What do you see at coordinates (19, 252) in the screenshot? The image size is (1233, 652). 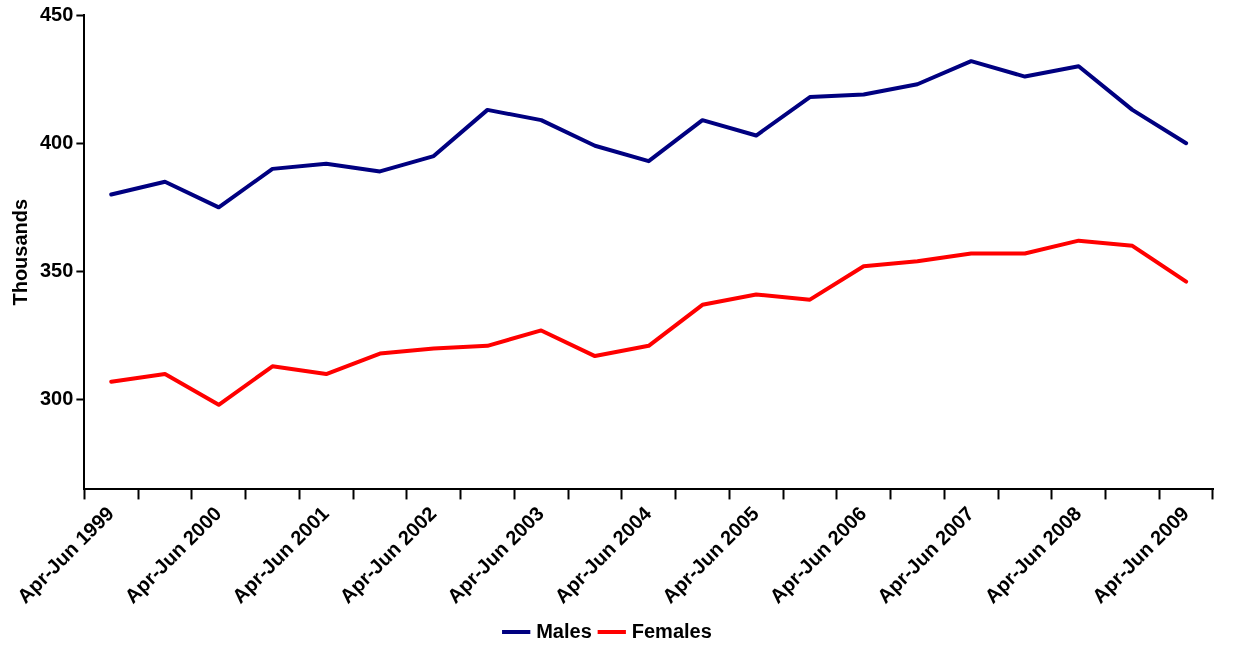 I see `y-axis-title: Thousands` at bounding box center [19, 252].